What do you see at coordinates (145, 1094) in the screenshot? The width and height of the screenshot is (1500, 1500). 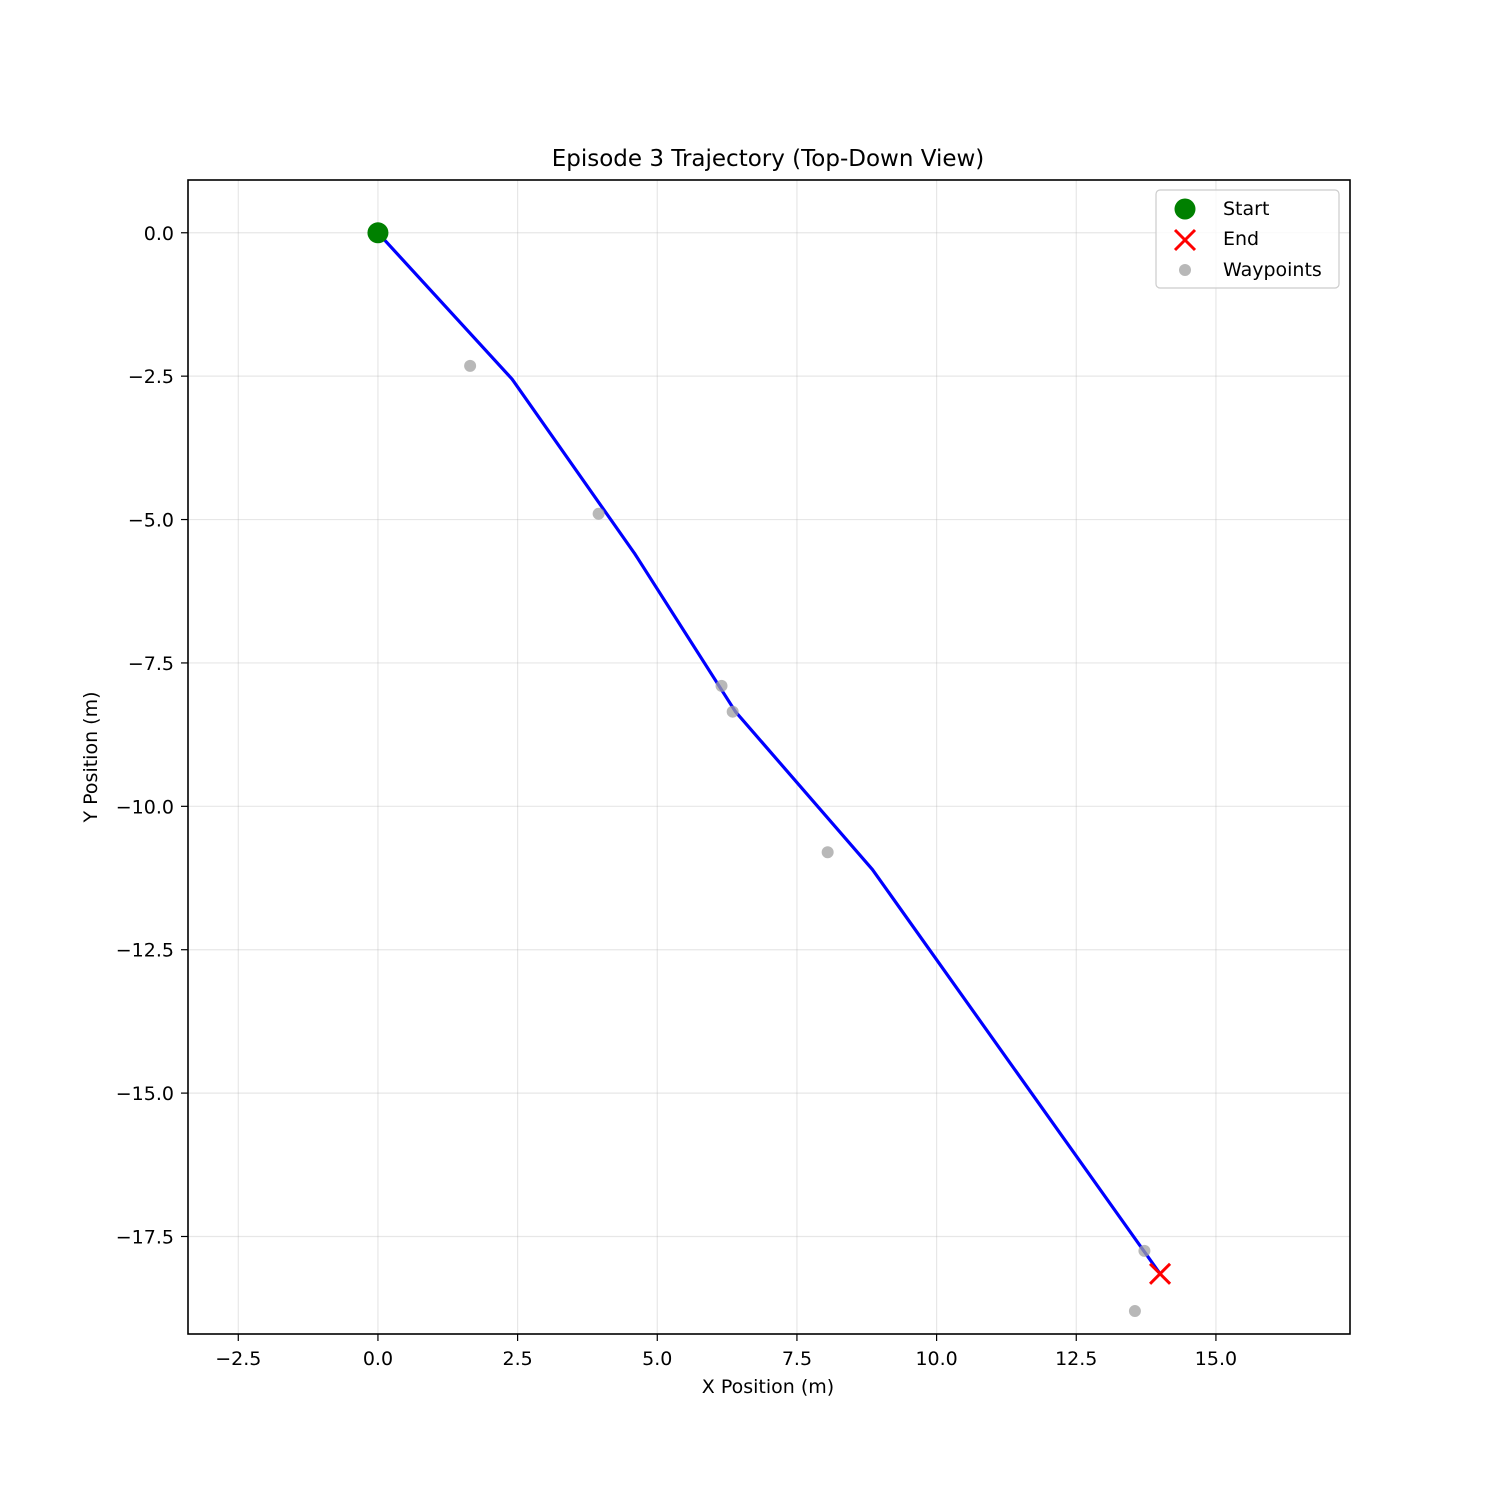 I see `y-tick-label: −15.0` at bounding box center [145, 1094].